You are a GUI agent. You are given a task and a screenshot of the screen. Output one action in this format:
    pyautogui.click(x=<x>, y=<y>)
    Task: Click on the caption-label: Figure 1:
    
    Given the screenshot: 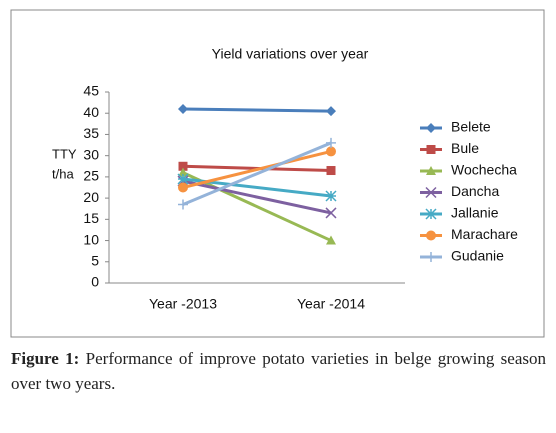 What is the action you would take?
    pyautogui.click(x=45, y=358)
    